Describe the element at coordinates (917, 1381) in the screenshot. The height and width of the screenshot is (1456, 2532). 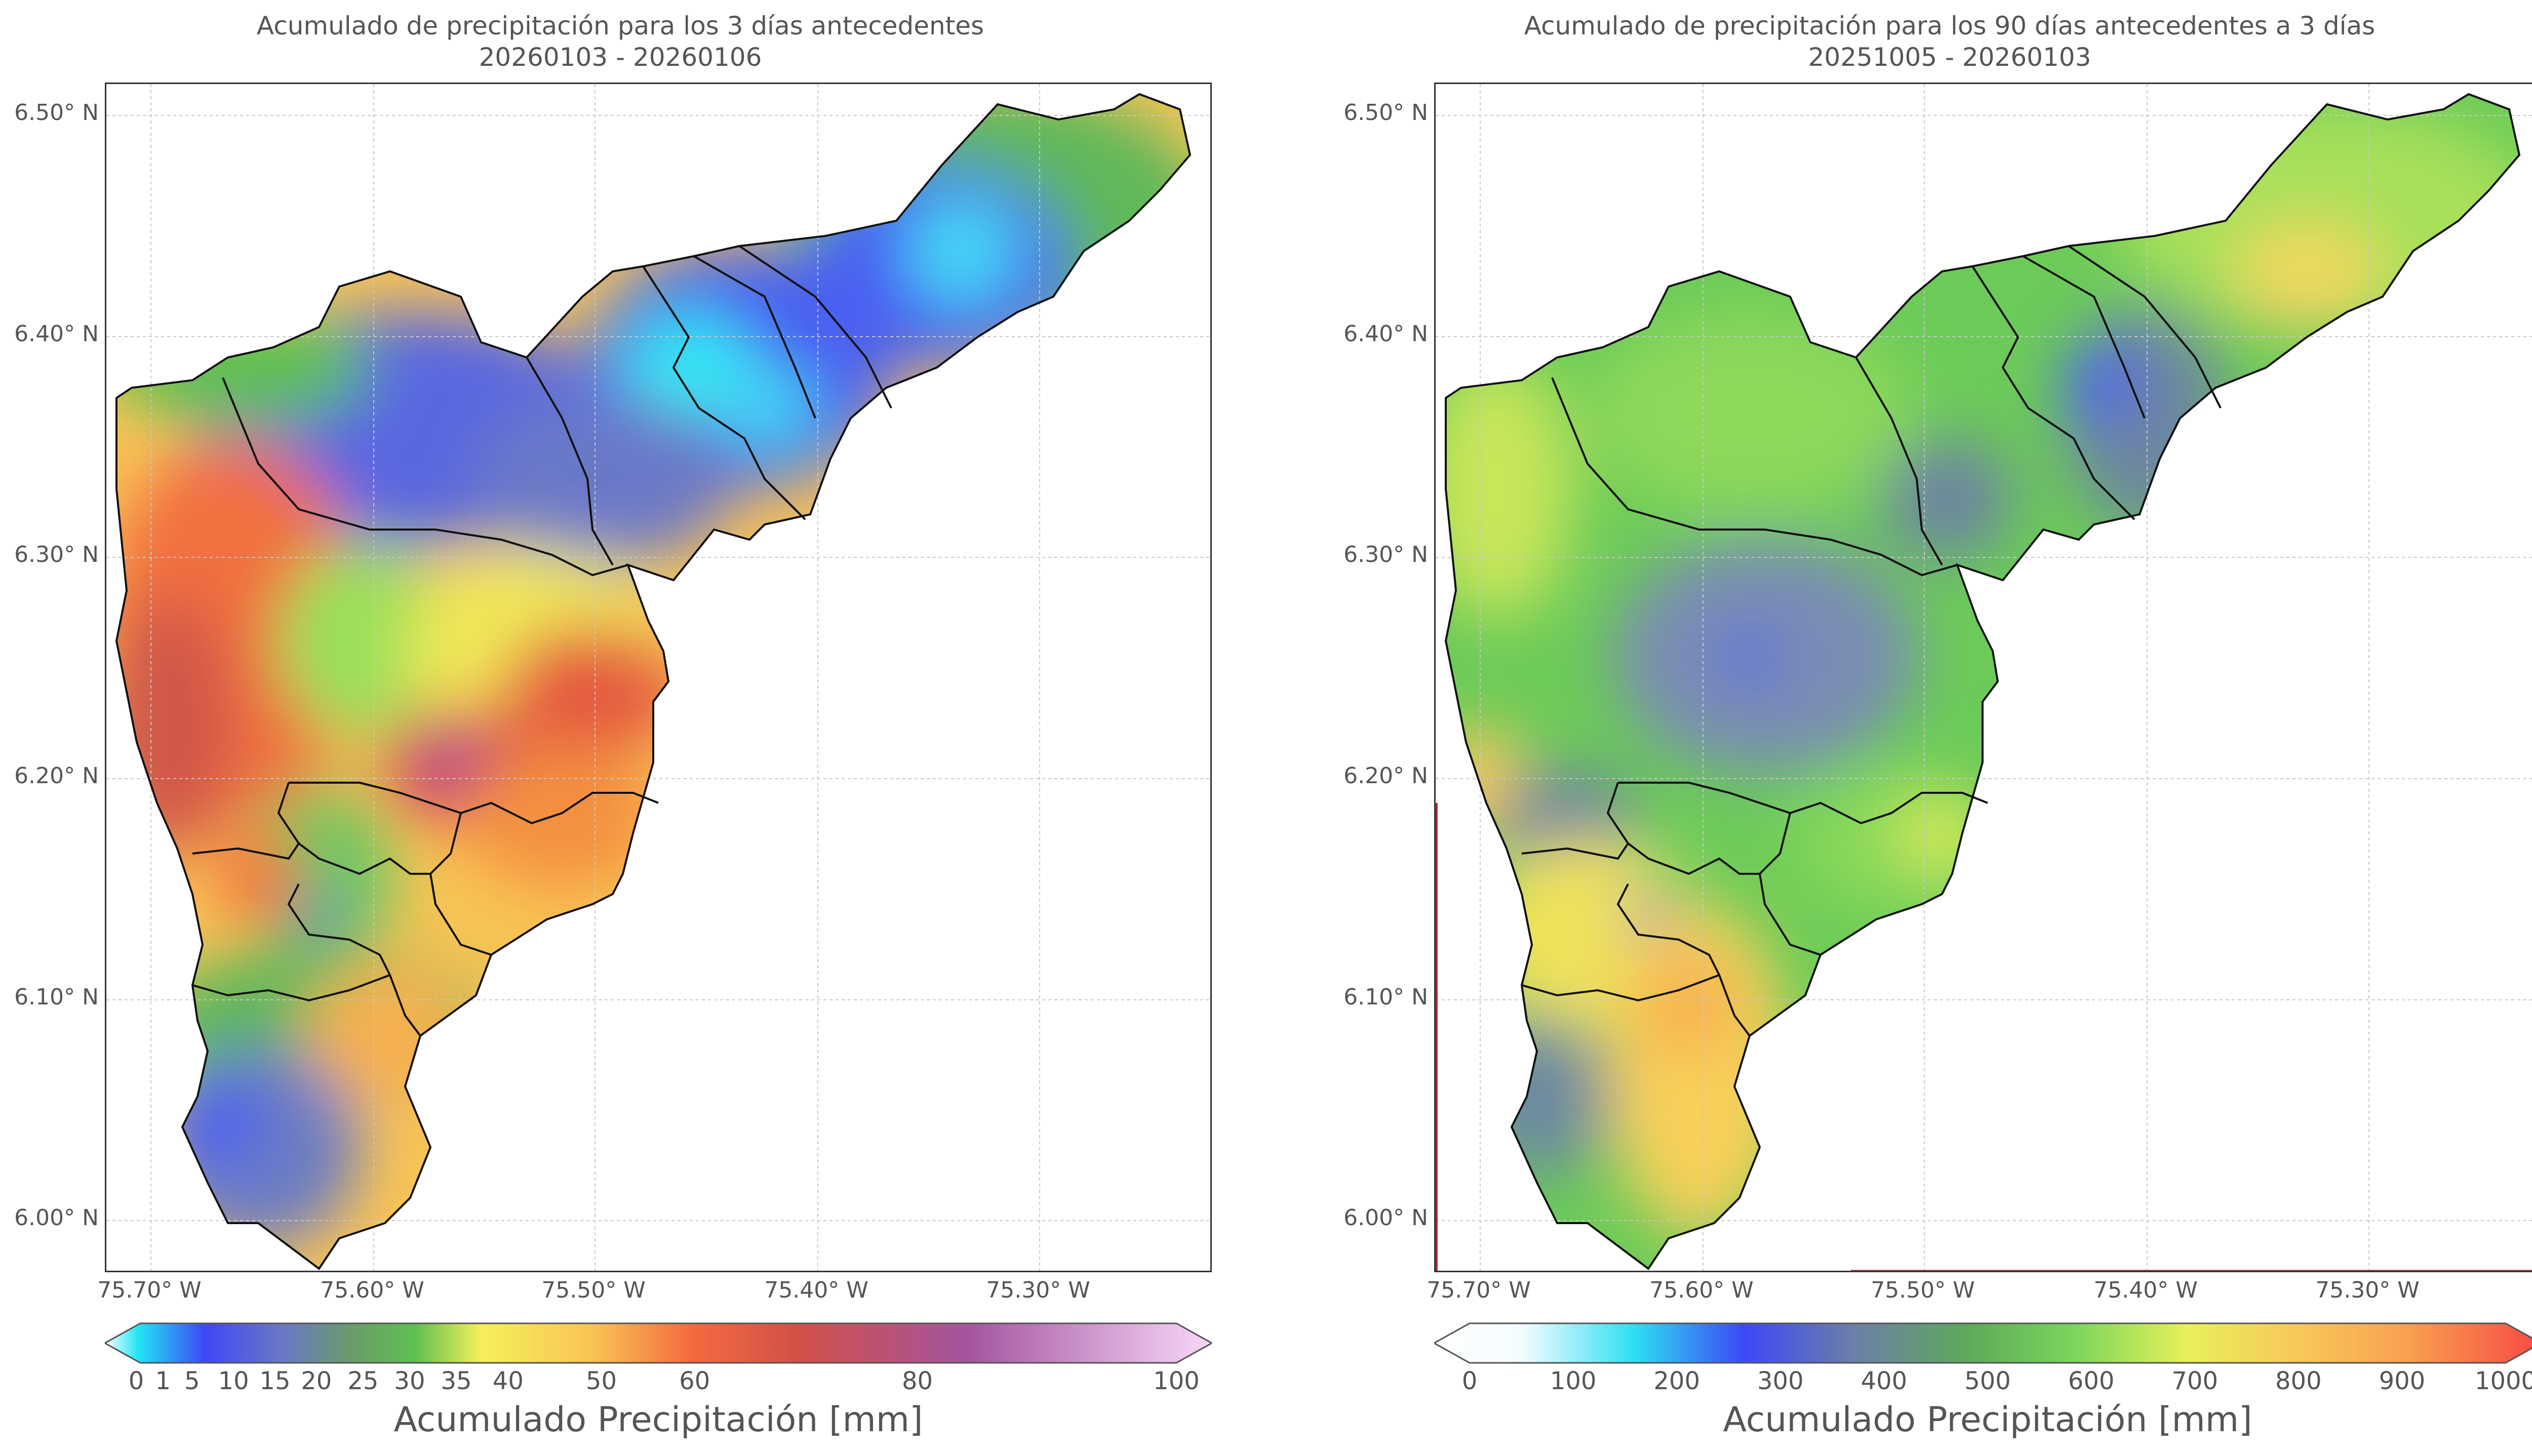
I see `colorbar-tick-label: 80` at that location.